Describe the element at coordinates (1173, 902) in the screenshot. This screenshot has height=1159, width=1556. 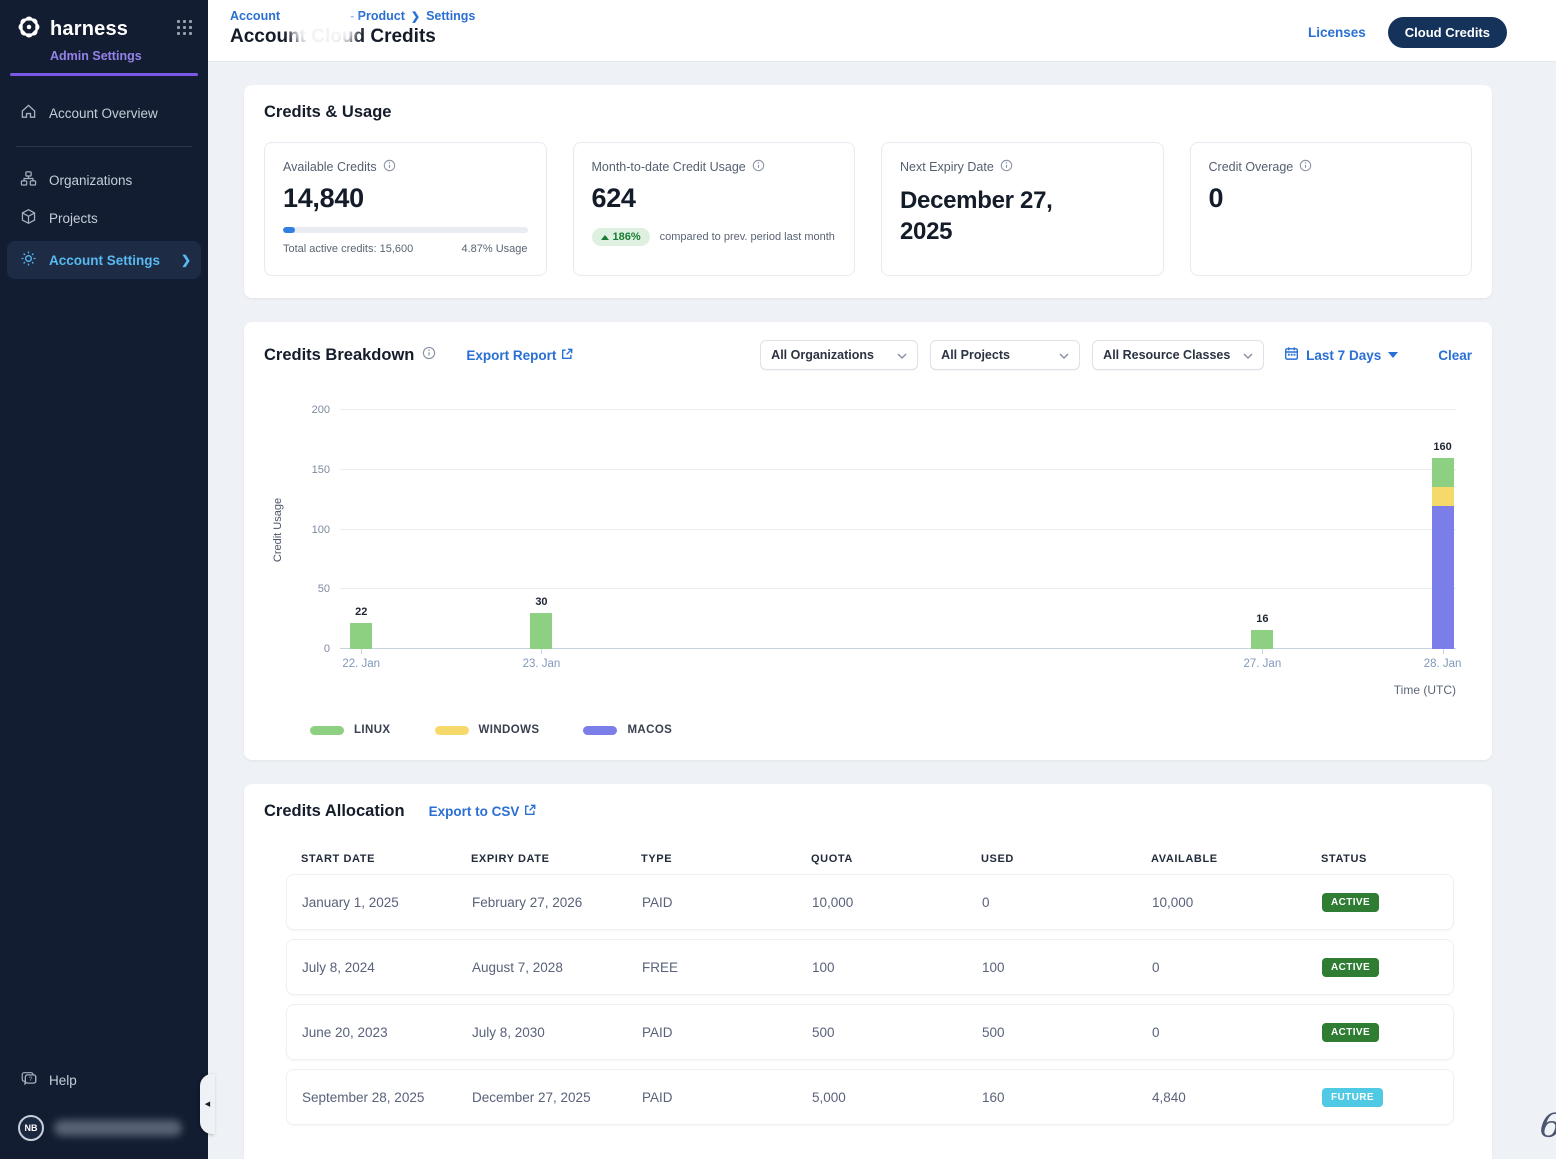
I see `cell-available: 10,000` at that location.